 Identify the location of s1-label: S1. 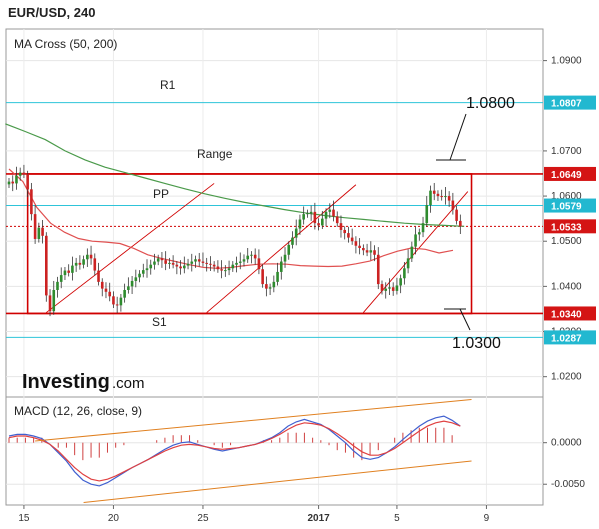
(159, 322).